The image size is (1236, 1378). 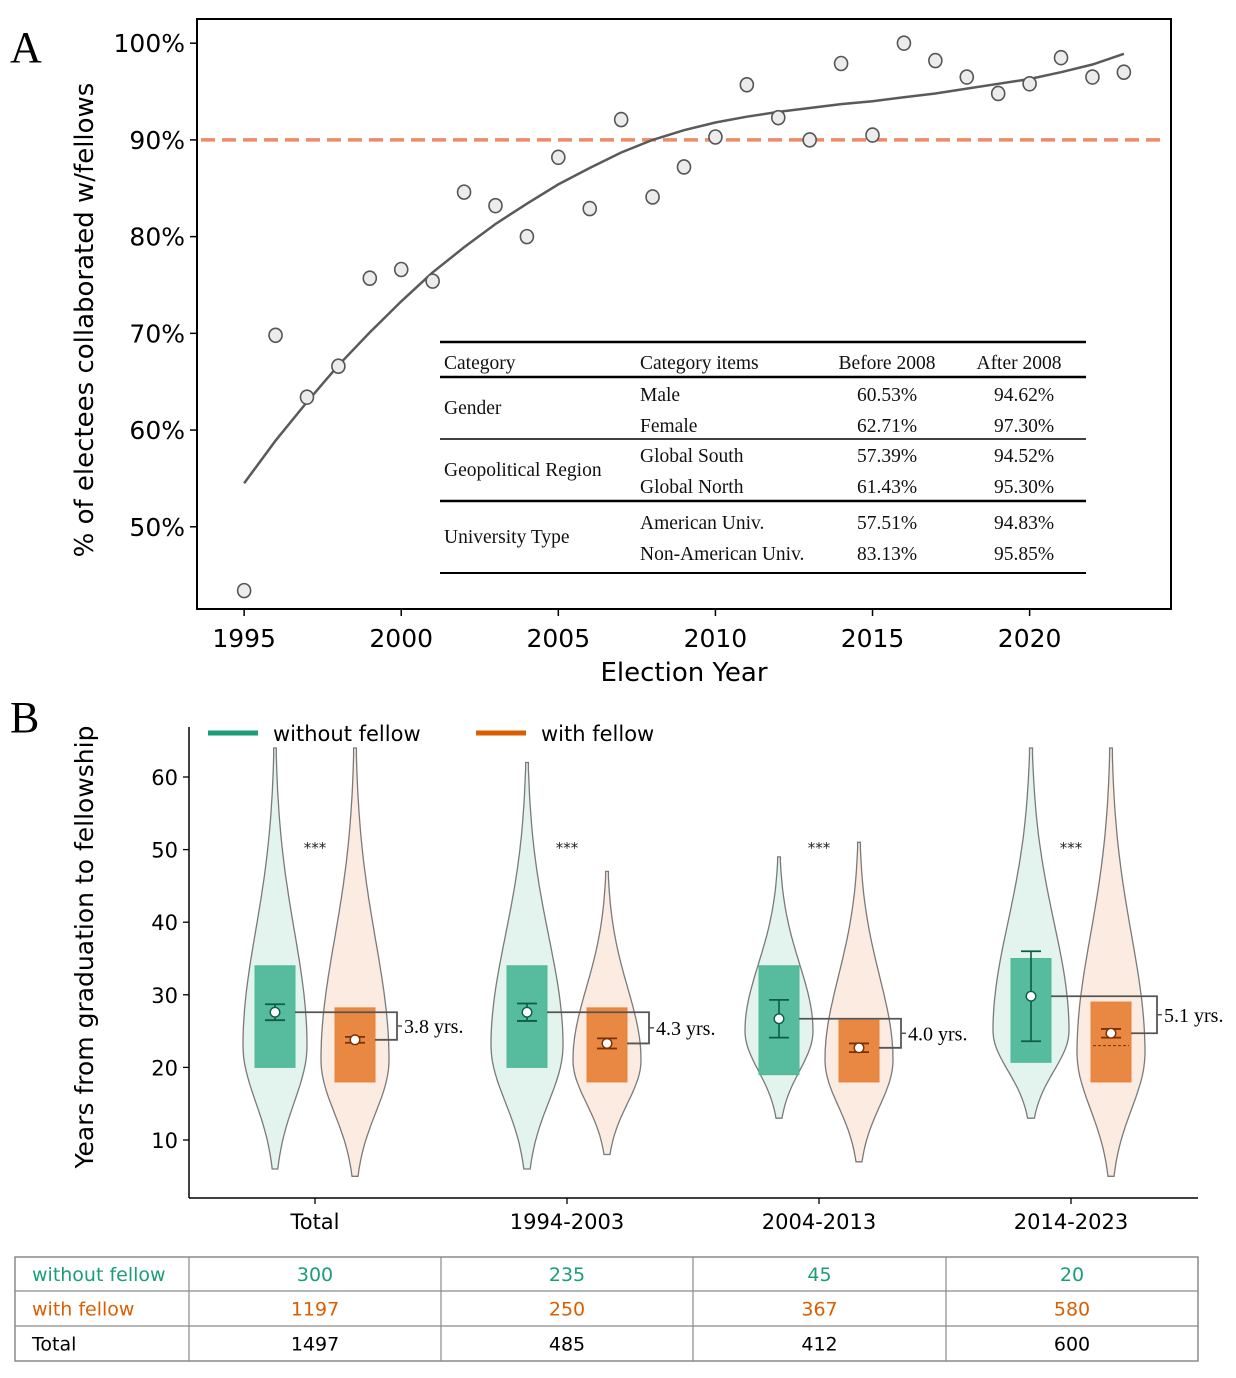 What do you see at coordinates (1024, 426) in the screenshot?
I see `table-after-value: 97.30%` at bounding box center [1024, 426].